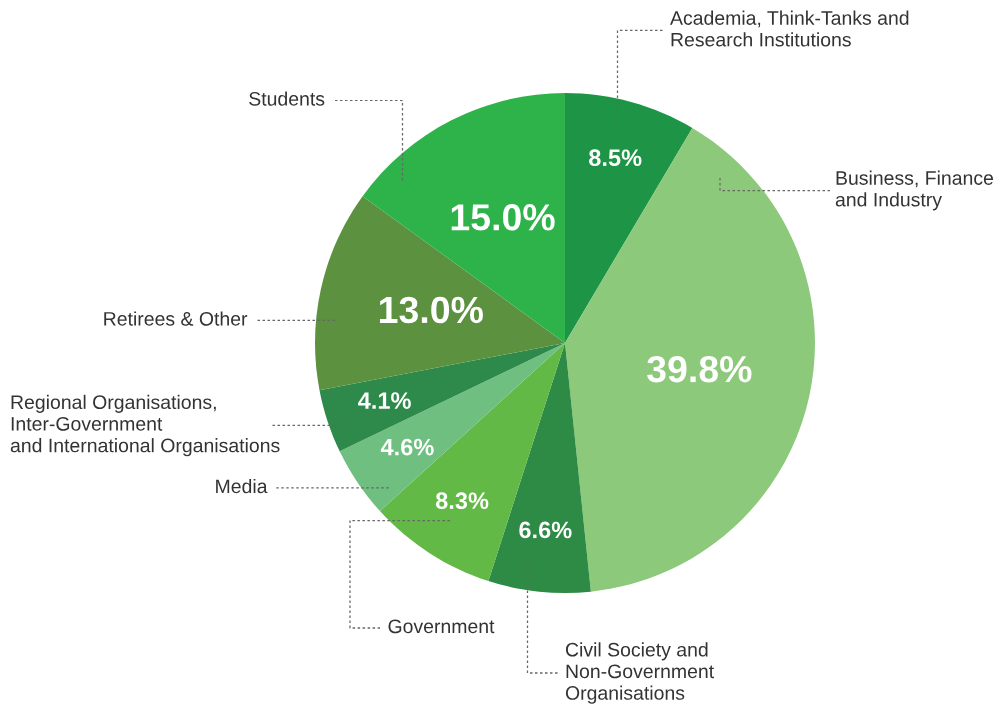  What do you see at coordinates (441, 626) in the screenshot?
I see `slice-label: Government` at bounding box center [441, 626].